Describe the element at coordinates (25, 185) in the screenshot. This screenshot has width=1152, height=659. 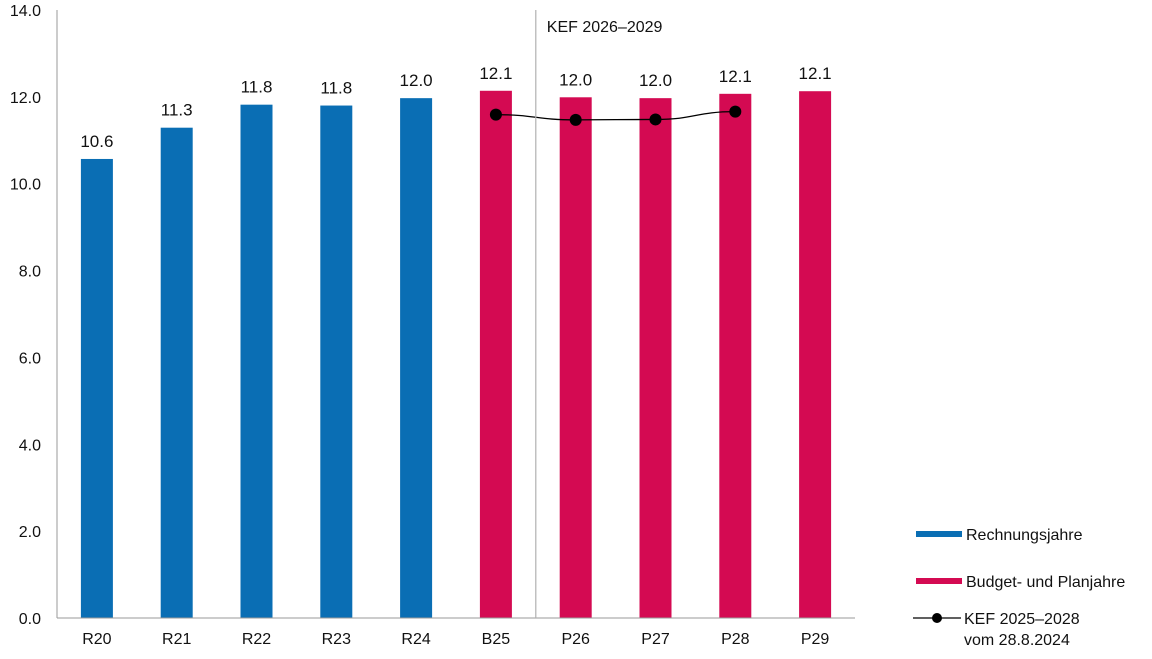
I see `y-tick-label: 10.0` at that location.